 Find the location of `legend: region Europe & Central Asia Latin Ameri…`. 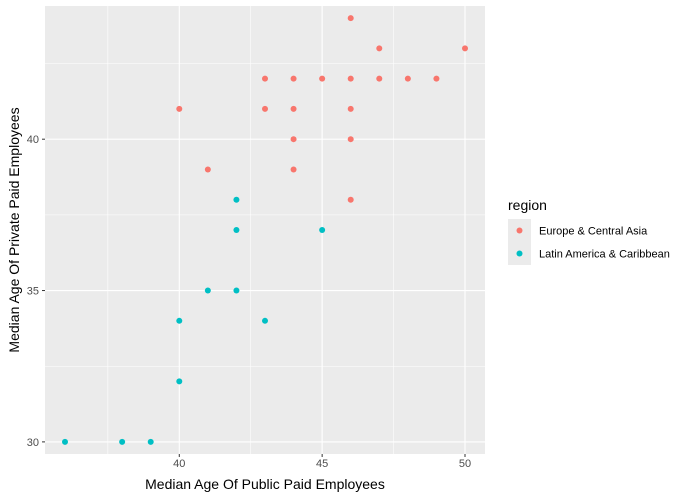

legend: region Europe & Central Asia Latin Ameri… is located at coordinates (589, 231).